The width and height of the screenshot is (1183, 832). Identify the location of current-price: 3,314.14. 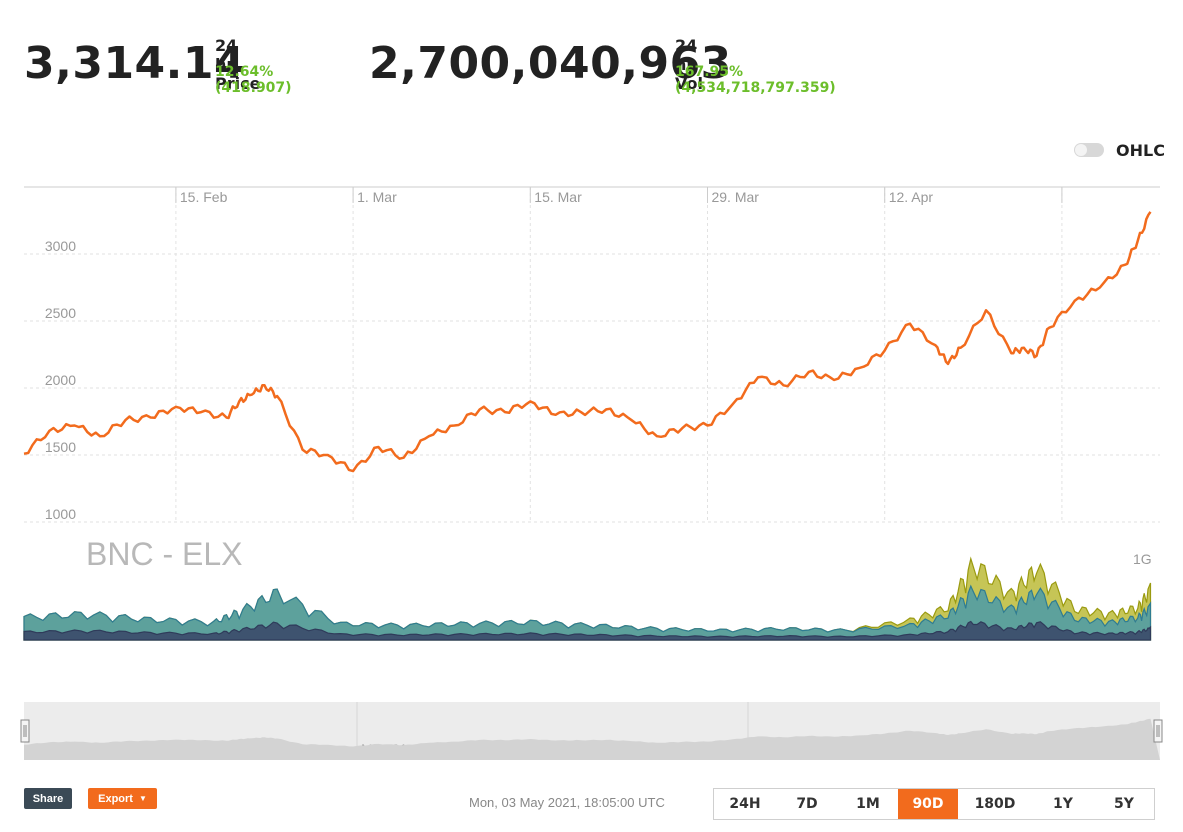
(135, 63).